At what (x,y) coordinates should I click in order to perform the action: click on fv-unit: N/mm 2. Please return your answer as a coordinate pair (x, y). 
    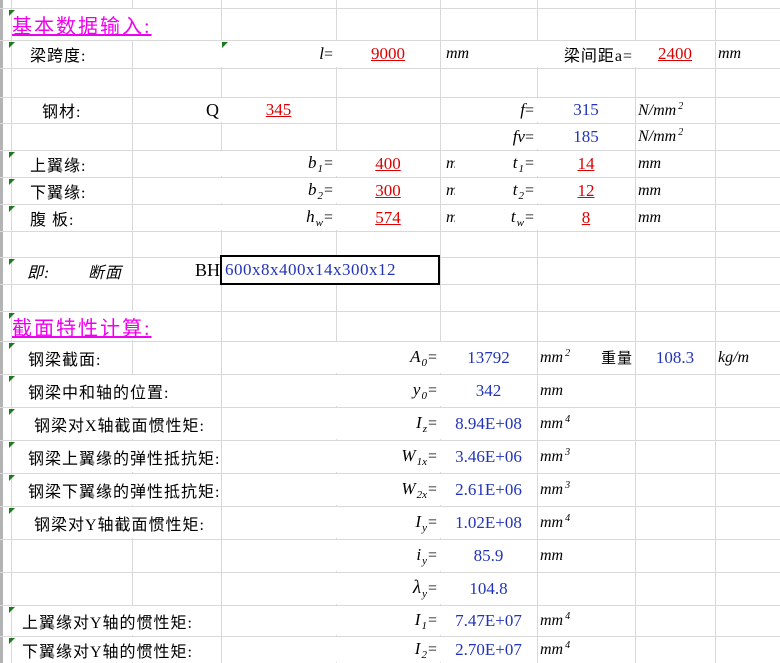
    Looking at the image, I should click on (661, 136).